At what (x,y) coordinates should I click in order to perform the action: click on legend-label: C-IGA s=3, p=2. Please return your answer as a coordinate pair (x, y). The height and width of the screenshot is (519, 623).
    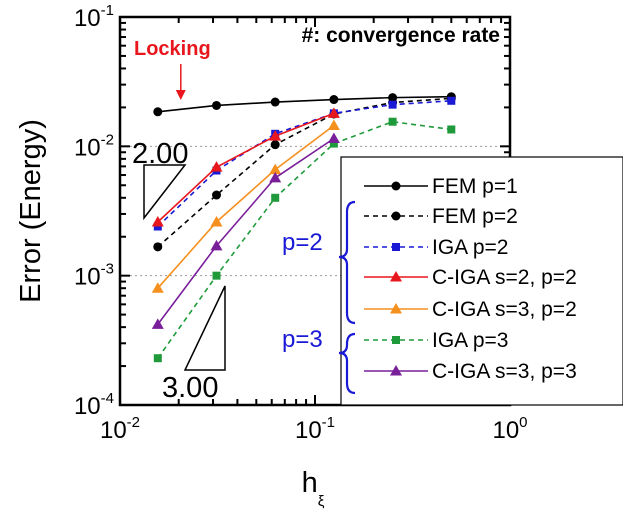
    Looking at the image, I should click on (504, 309).